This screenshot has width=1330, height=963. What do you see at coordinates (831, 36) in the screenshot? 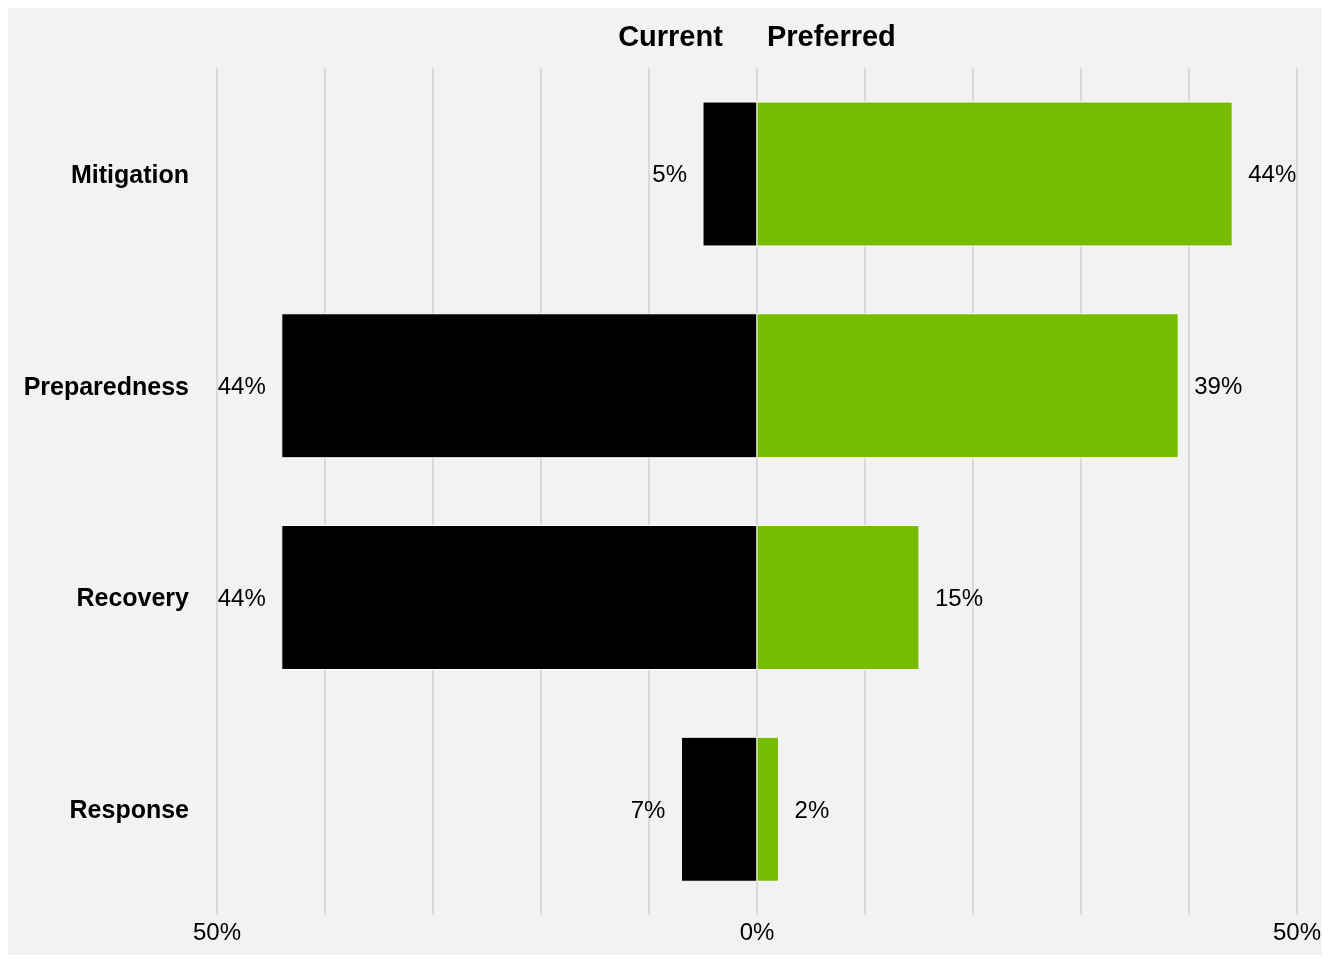
I see `series-label: Preferred` at bounding box center [831, 36].